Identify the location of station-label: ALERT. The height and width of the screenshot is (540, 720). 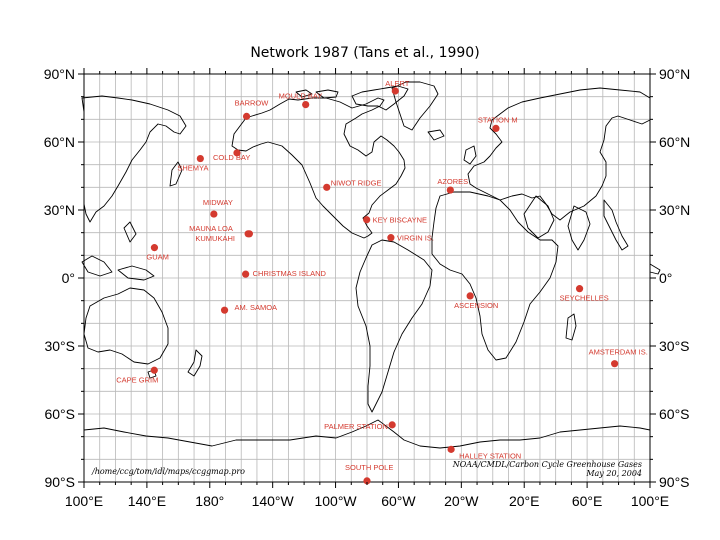
(397, 83).